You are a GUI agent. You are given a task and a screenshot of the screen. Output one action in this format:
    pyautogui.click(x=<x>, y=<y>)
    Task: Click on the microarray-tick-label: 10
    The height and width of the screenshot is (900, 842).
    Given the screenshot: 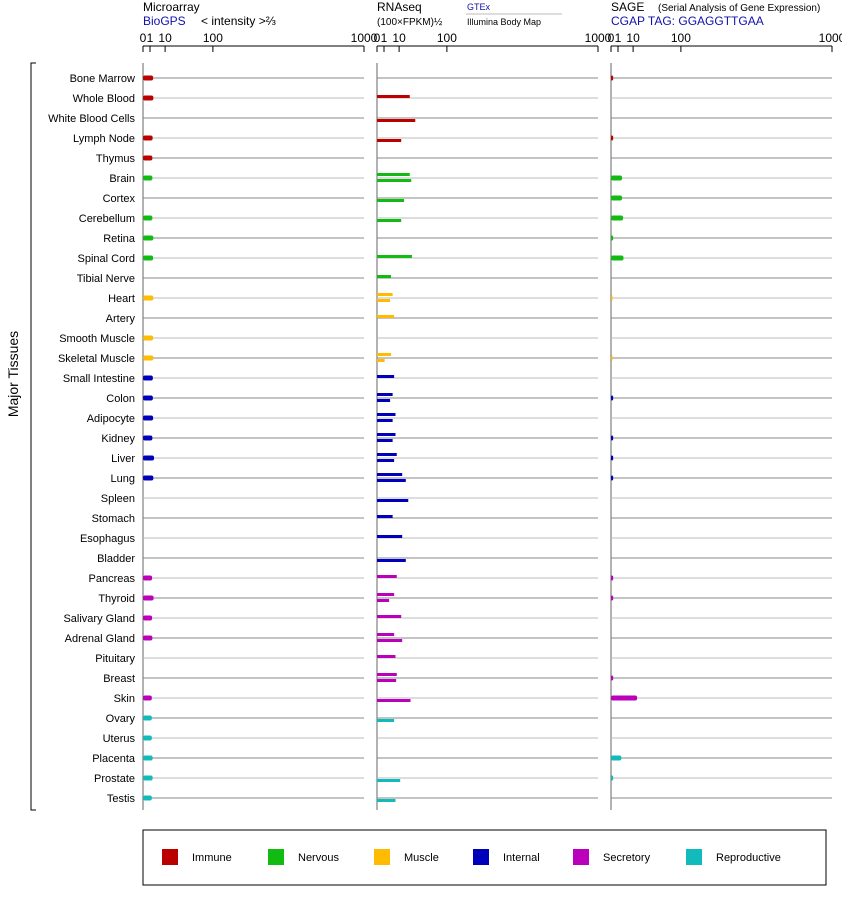 What is the action you would take?
    pyautogui.click(x=165, y=38)
    